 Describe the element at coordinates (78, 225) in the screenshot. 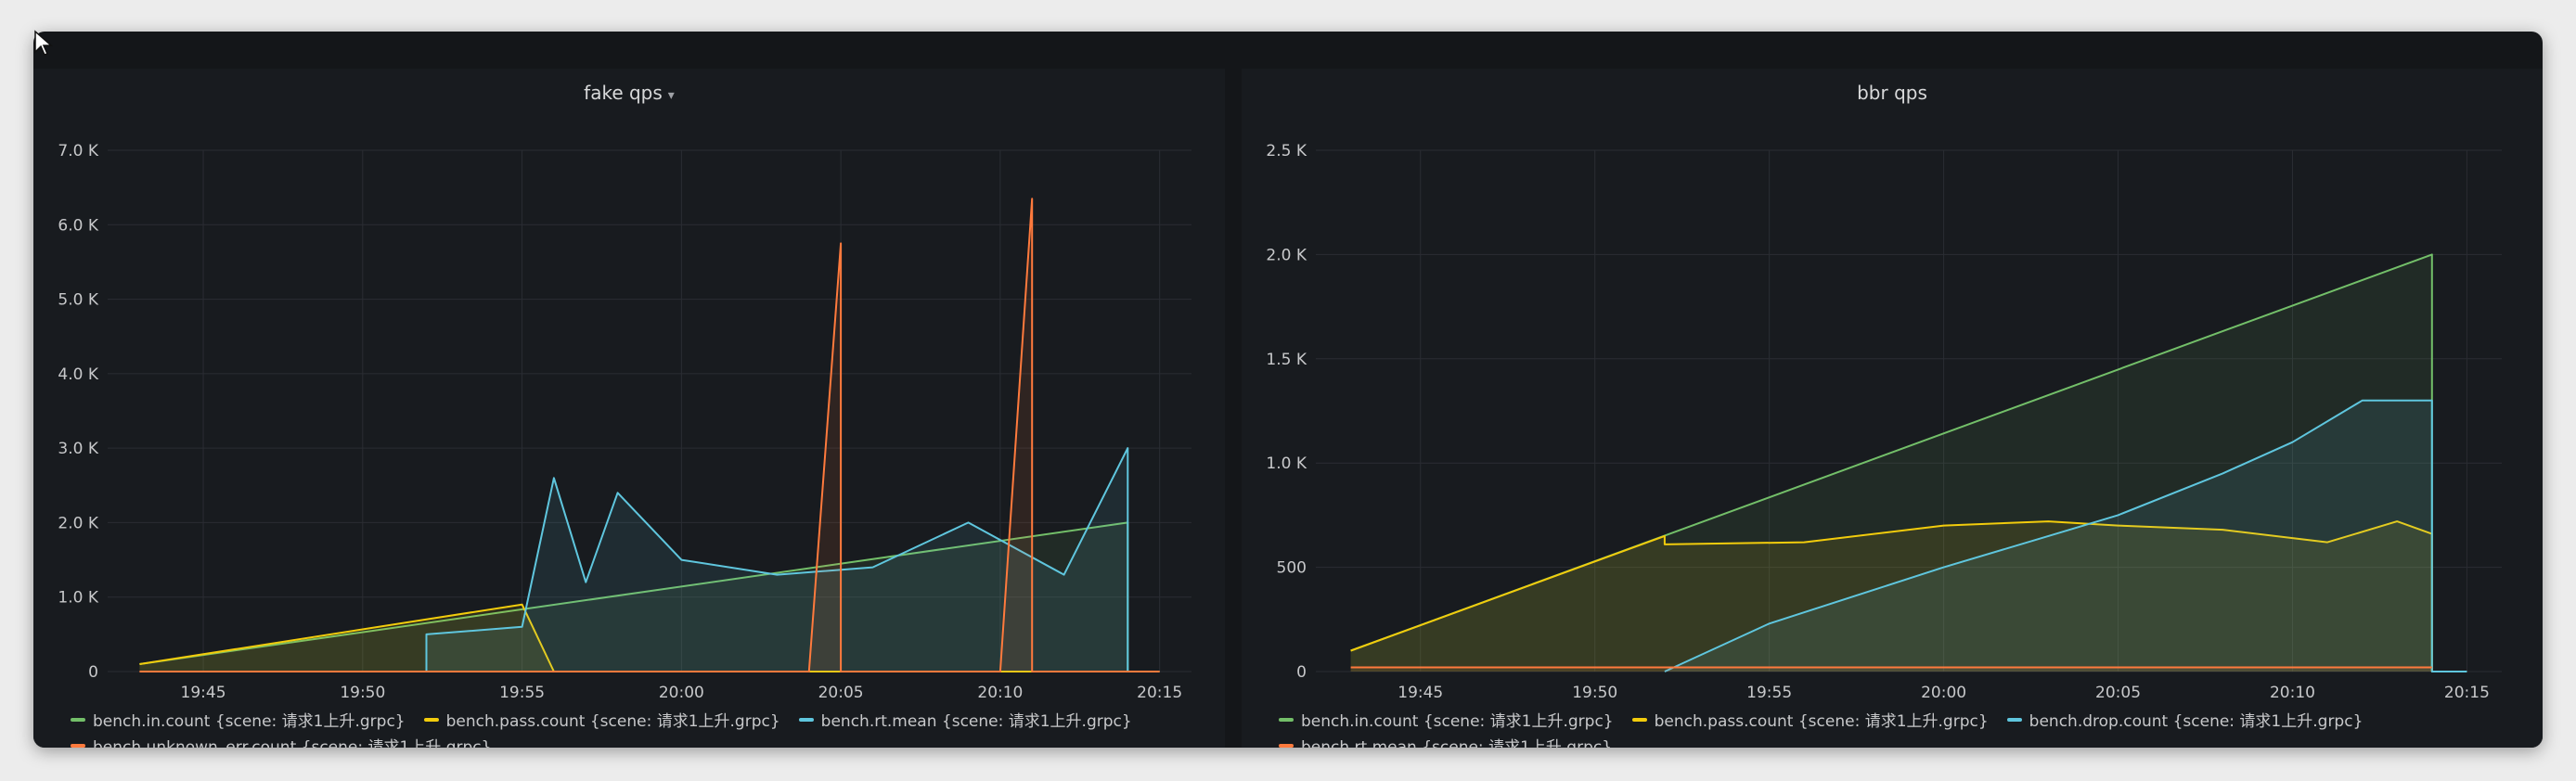

I see `y-tick-label: 6.0 K` at that location.